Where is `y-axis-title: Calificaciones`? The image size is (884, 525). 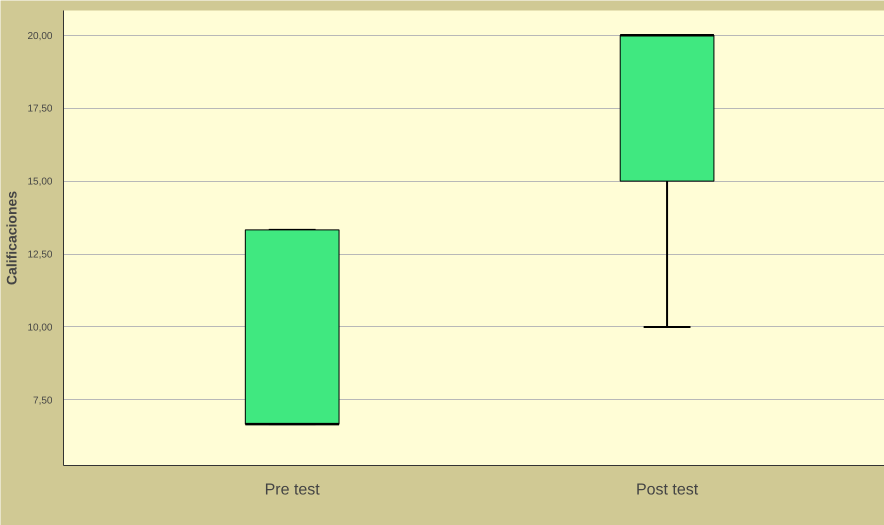
y-axis-title: Calificaciones is located at coordinates (11, 238).